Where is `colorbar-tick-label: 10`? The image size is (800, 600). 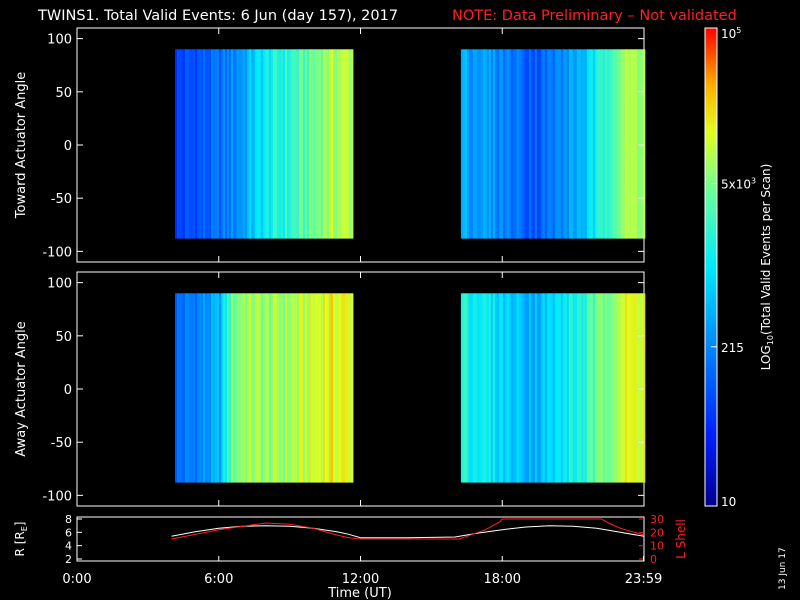 colorbar-tick-label: 10 is located at coordinates (728, 502).